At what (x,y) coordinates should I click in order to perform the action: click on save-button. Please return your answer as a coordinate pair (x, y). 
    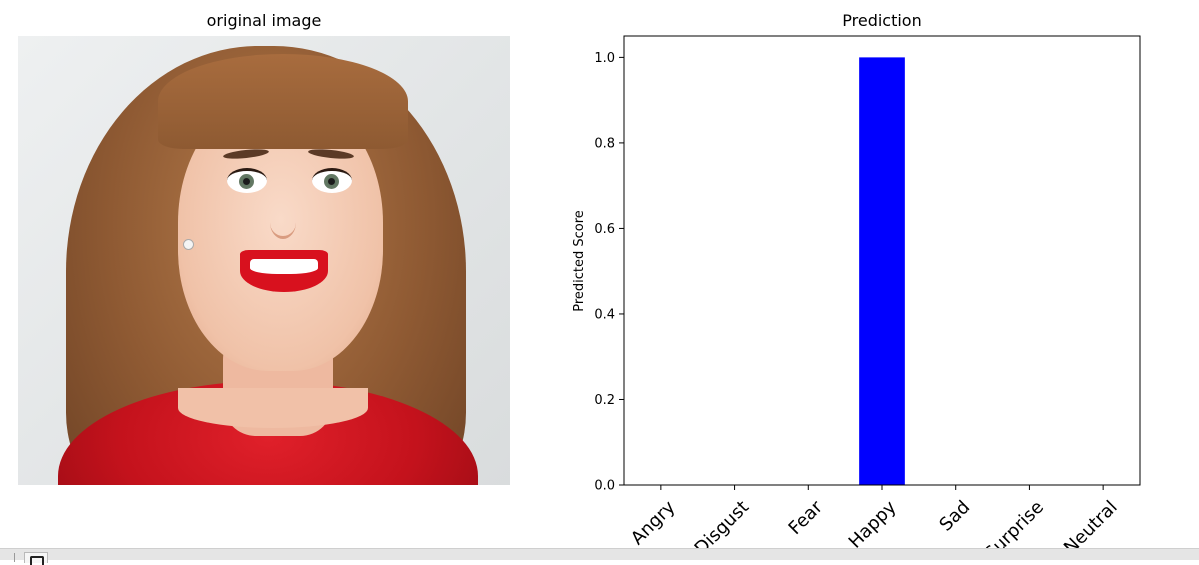
    Looking at the image, I should click on (36, 558).